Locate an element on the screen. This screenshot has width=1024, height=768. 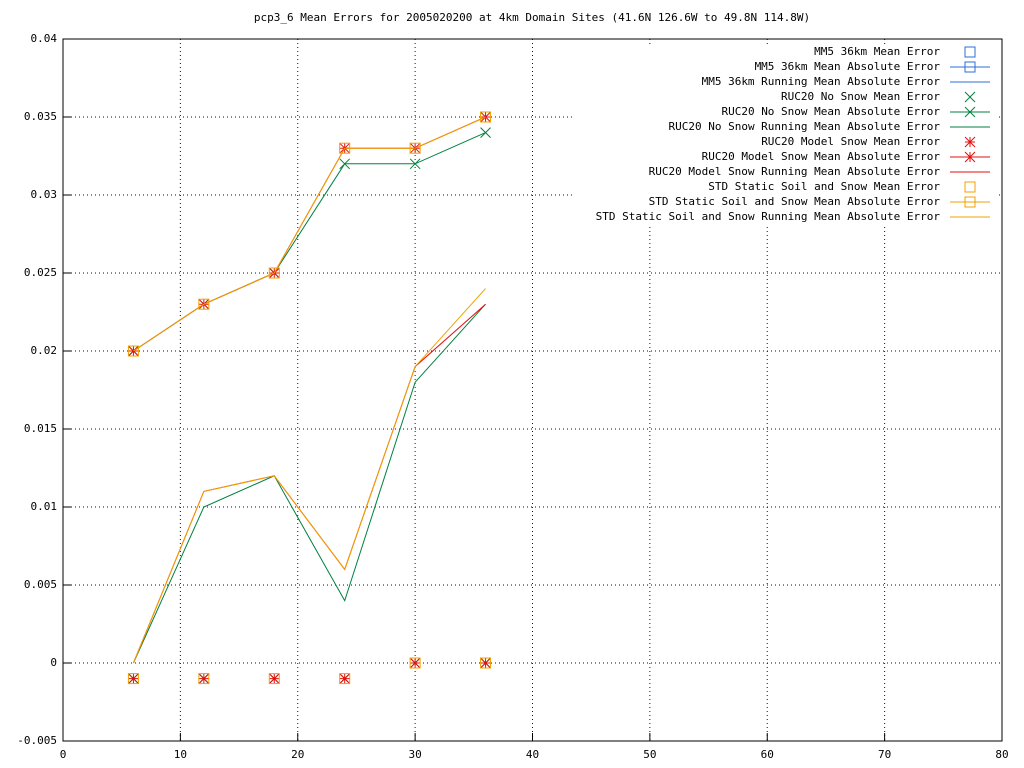
y-tick-label: 0.03 is located at coordinates (44, 194).